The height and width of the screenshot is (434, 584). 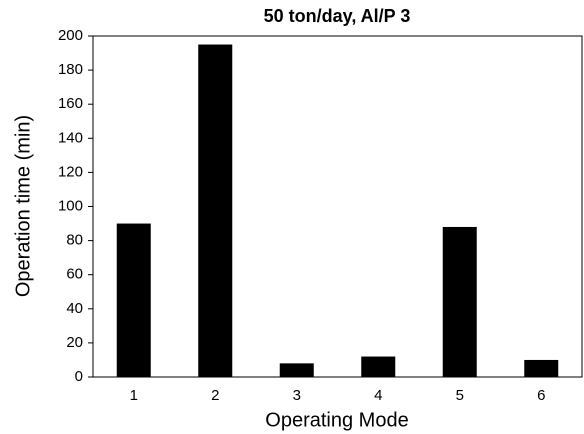 What do you see at coordinates (70, 103) in the screenshot?
I see `y-tick-label: 160` at bounding box center [70, 103].